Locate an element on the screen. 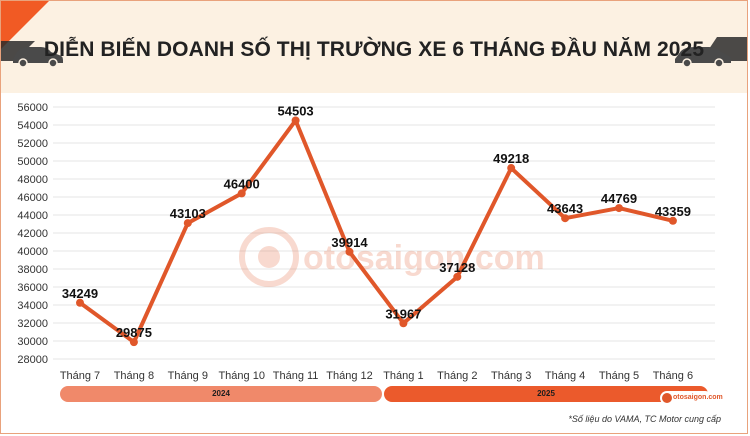  data-label: 43103 is located at coordinates (188, 213).